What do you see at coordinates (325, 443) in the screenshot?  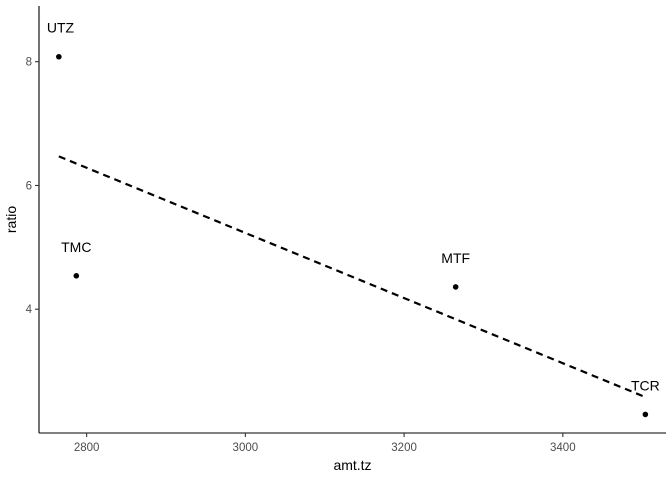 I see `x-ticks: 2800 3000 3200 3400` at bounding box center [325, 443].